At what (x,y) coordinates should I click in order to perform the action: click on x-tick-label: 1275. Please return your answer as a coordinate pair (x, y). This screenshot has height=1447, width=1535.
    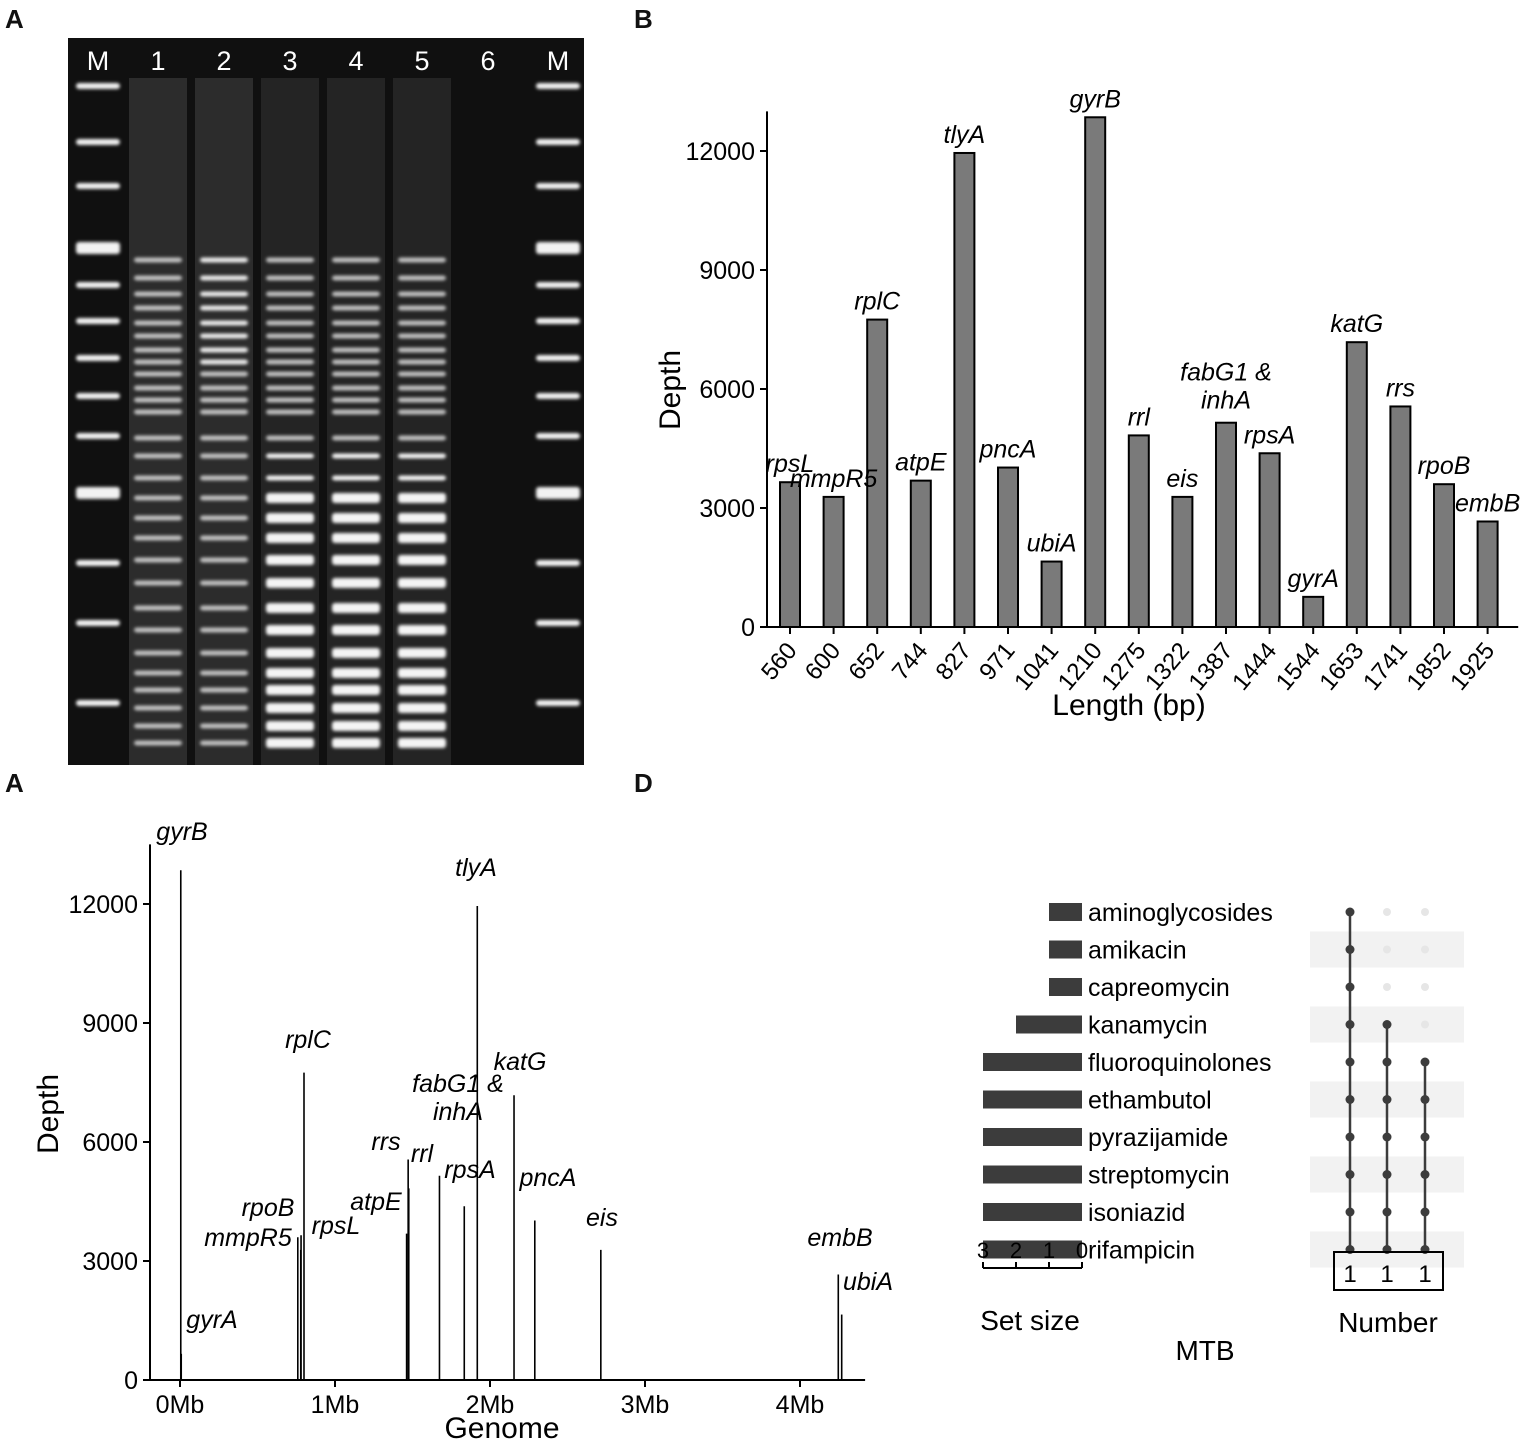
    Looking at the image, I should click on (1123, 667).